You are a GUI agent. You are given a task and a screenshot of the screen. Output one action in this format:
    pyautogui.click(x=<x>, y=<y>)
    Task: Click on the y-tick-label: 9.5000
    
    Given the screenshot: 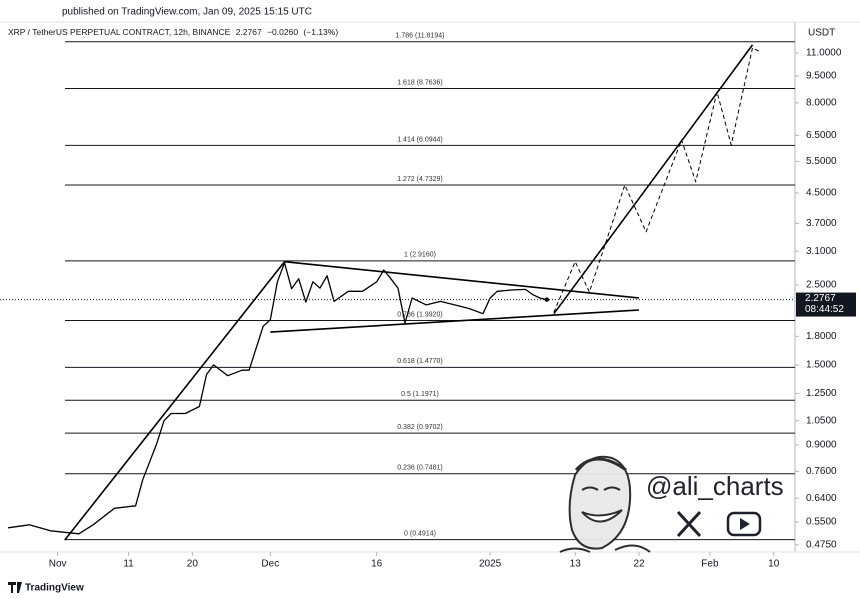 What is the action you would take?
    pyautogui.click(x=821, y=76)
    